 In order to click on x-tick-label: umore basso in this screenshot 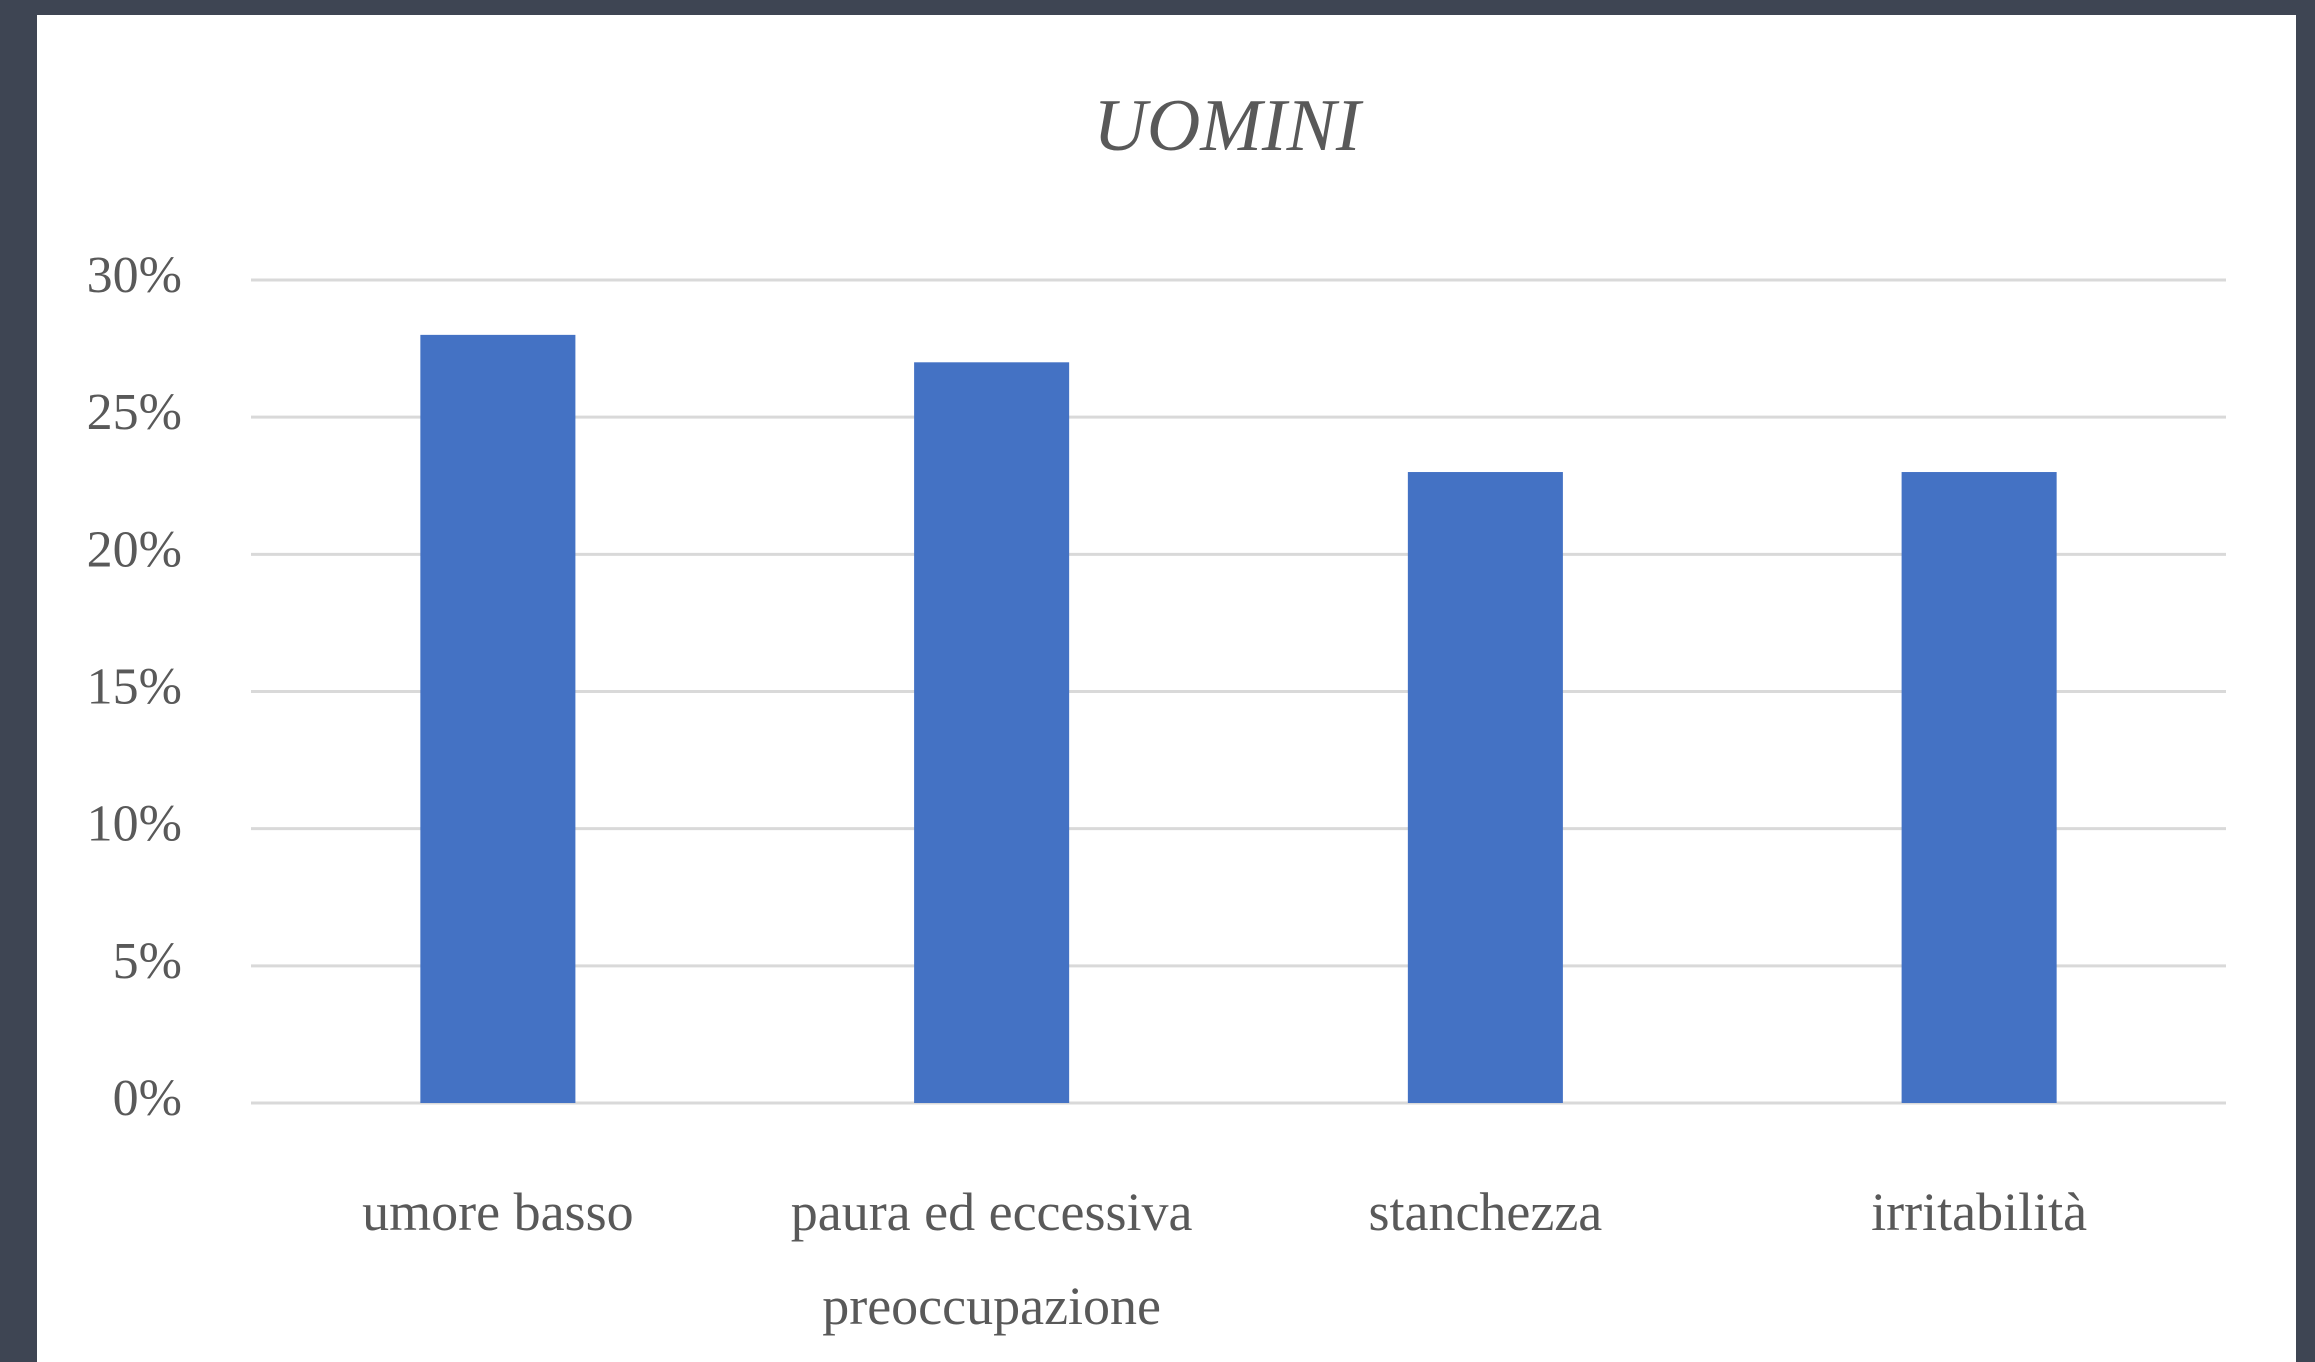, I will do `click(498, 1212)`.